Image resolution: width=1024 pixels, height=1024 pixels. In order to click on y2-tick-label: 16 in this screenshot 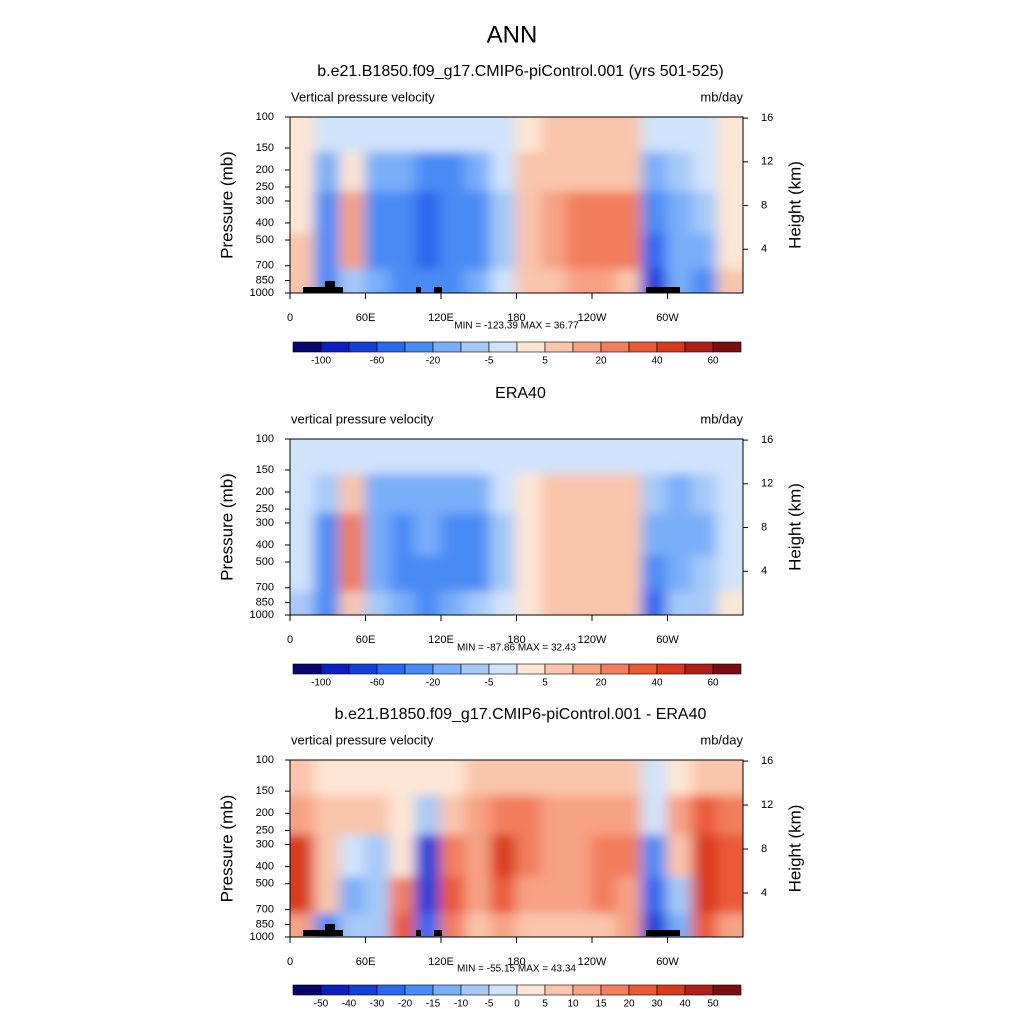, I will do `click(767, 761)`.